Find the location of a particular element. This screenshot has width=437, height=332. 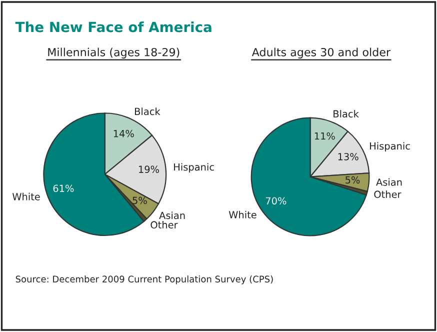

chart-subtitle: Adults ages 30 and older is located at coordinates (321, 53).